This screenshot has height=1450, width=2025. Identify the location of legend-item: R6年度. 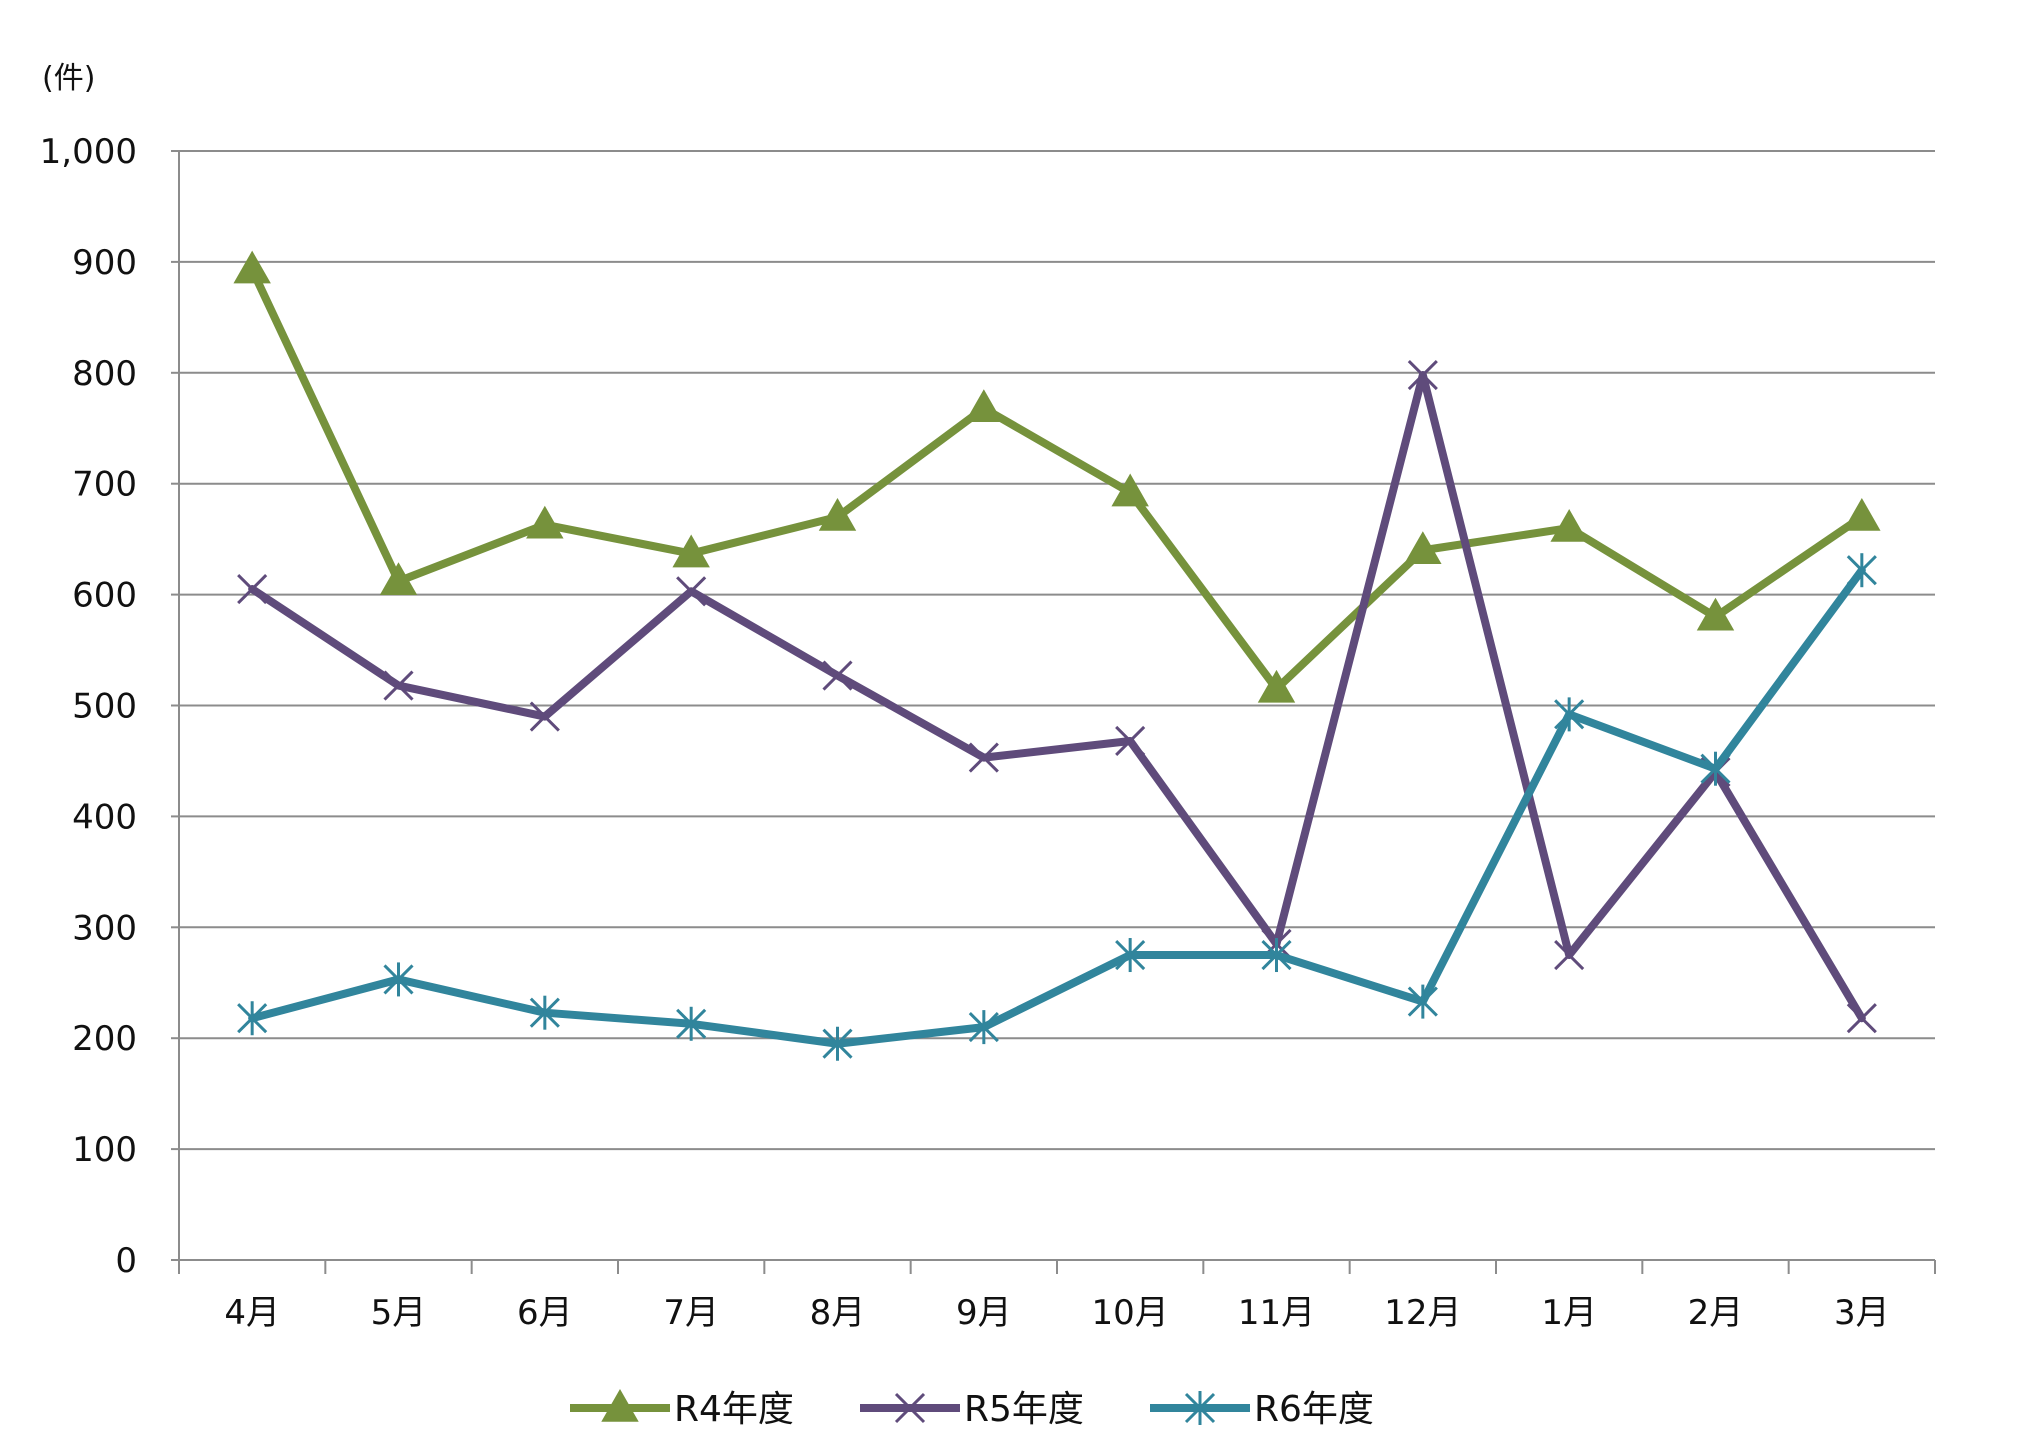
(1262, 1409).